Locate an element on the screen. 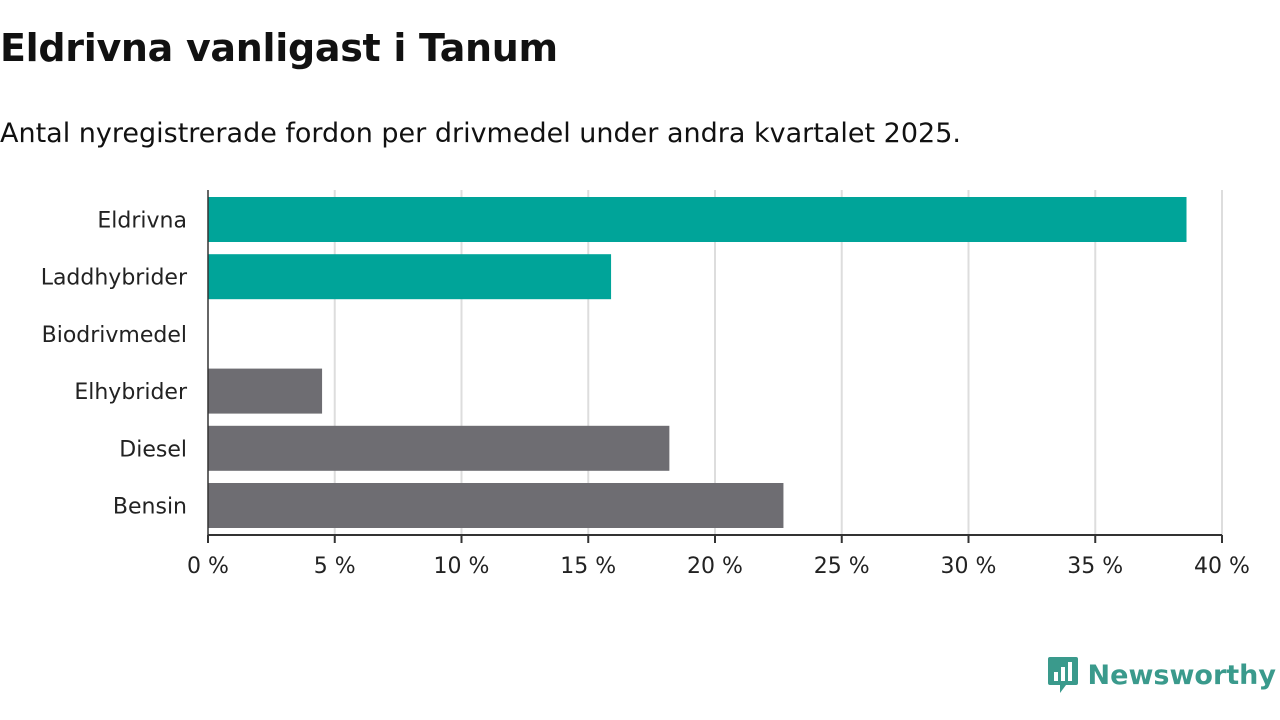 This screenshot has width=1280, height=720. x-tick-label: 15 % is located at coordinates (588, 566).